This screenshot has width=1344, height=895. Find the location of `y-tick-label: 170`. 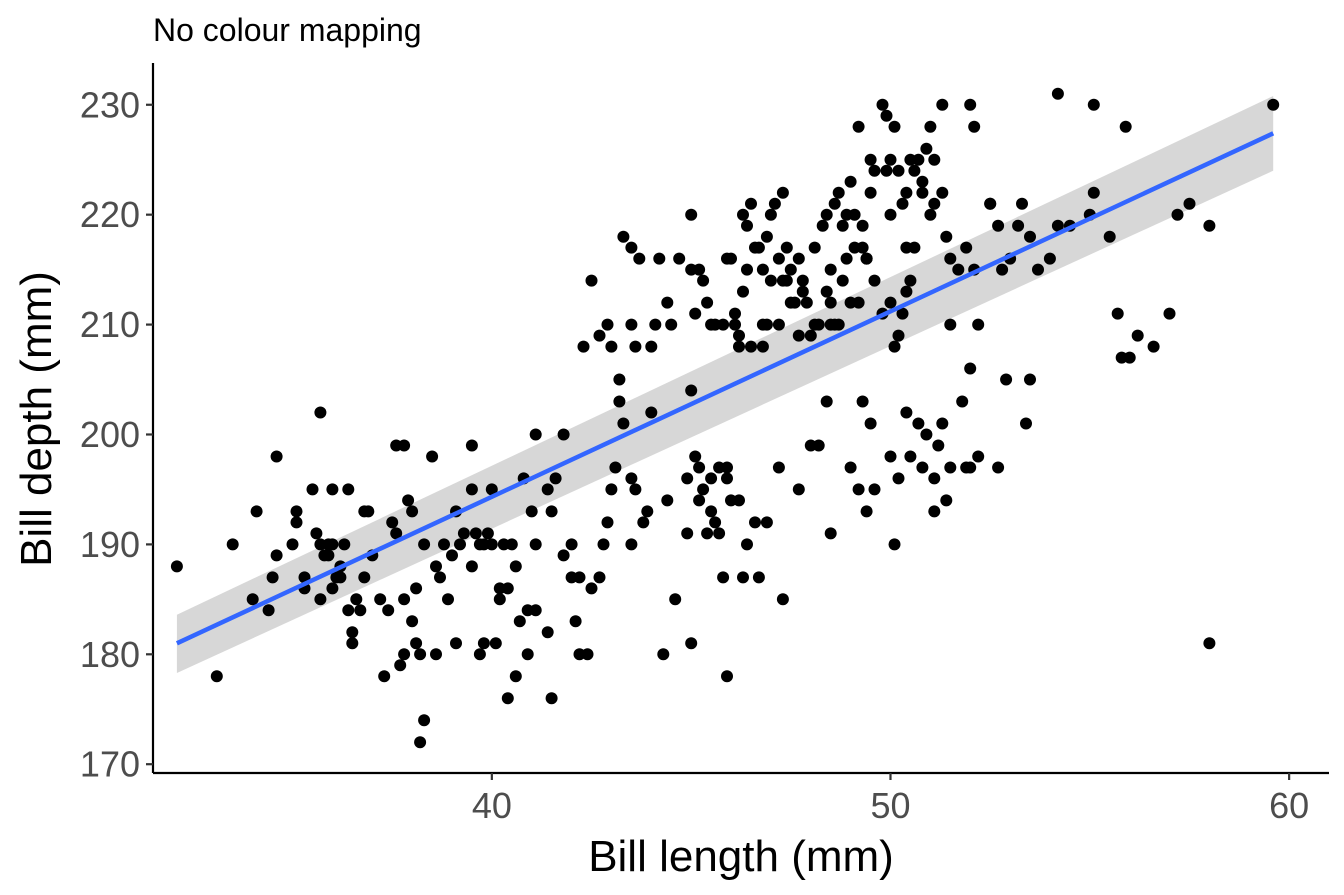

y-tick-label: 170 is located at coordinates (110, 764).